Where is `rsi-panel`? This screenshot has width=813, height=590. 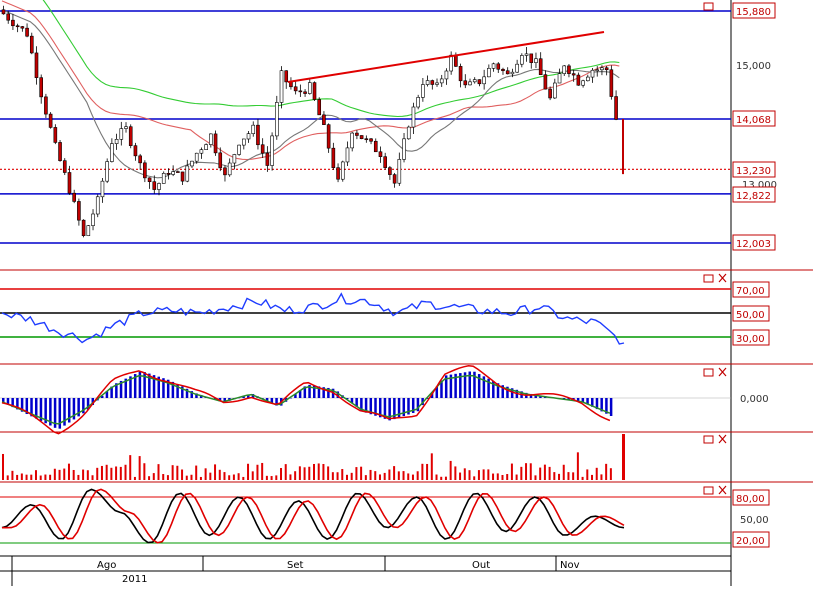 rsi-panel is located at coordinates (365, 316).